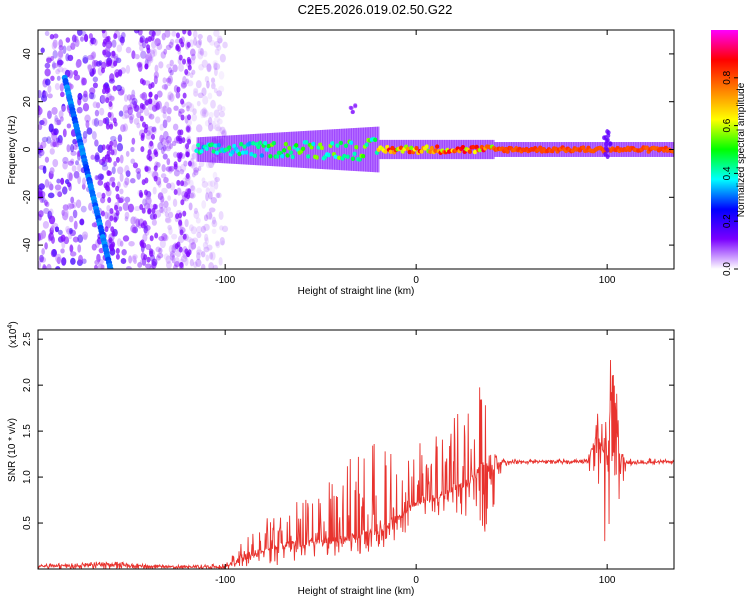 The width and height of the screenshot is (750, 600). I want to click on snr-x-tick-label: 0, so click(416, 580).